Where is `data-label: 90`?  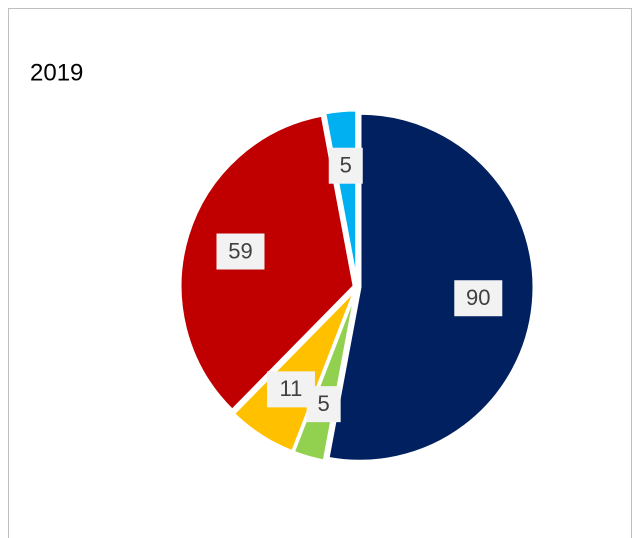 data-label: 90 is located at coordinates (478, 297).